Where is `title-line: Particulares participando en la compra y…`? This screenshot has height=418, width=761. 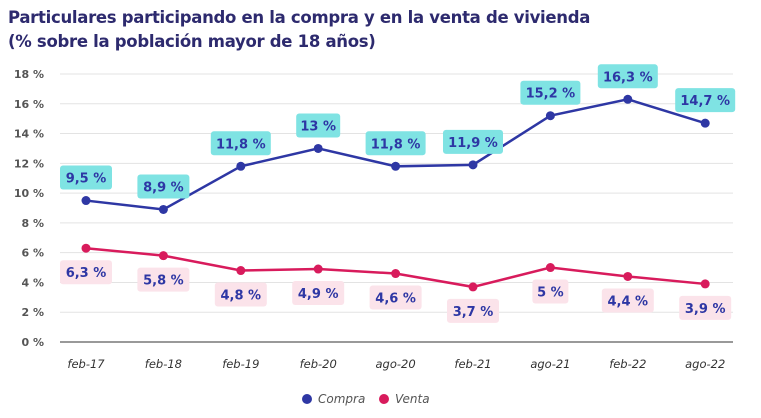
title-line: Particulares participando en la compra y… is located at coordinates (299, 17).